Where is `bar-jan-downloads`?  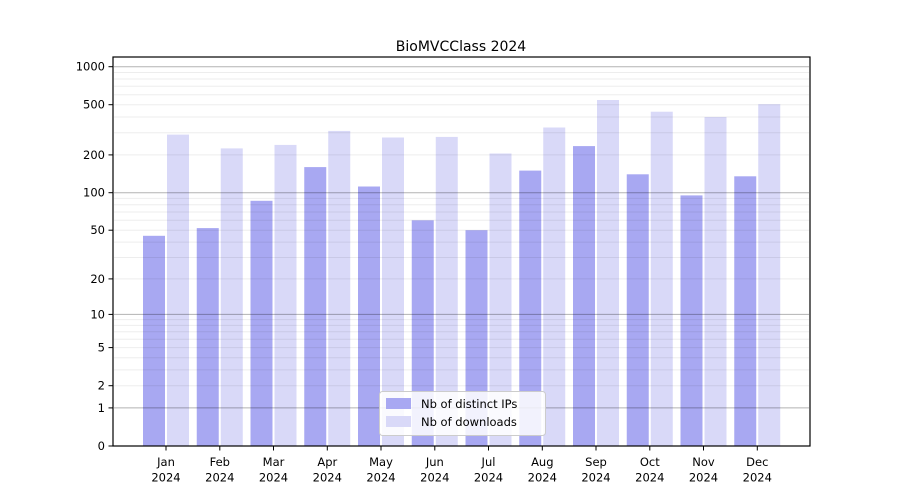 bar-jan-downloads is located at coordinates (178, 290).